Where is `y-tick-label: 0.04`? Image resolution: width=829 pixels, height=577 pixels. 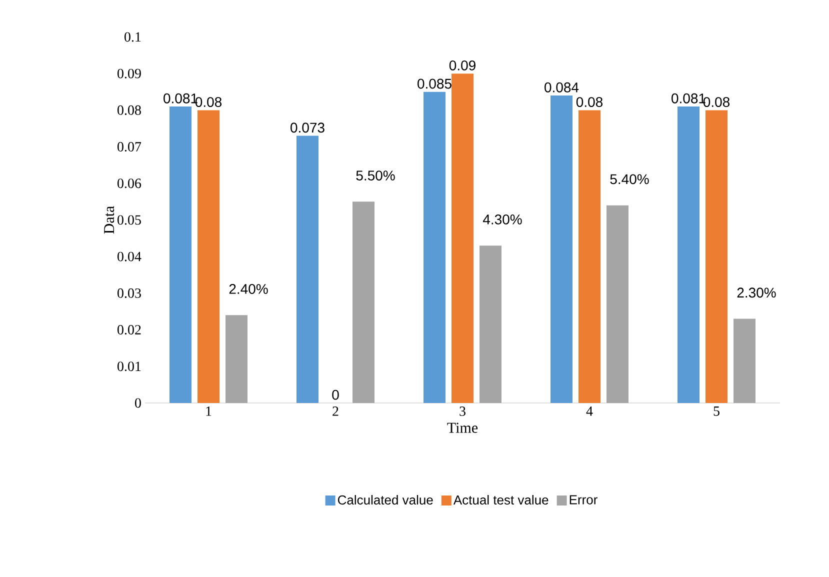
y-tick-label: 0.04 is located at coordinates (130, 257).